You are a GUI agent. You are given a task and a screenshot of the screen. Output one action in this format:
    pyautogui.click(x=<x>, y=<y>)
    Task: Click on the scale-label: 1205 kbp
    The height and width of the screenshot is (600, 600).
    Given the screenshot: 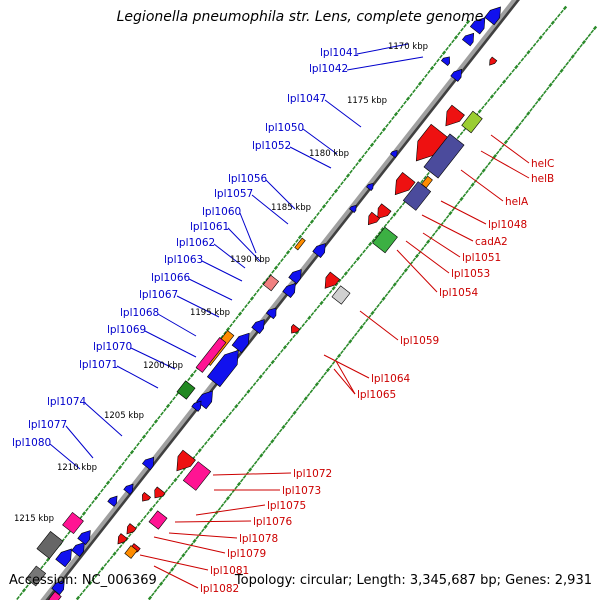 What is the action you would take?
    pyautogui.click(x=124, y=416)
    